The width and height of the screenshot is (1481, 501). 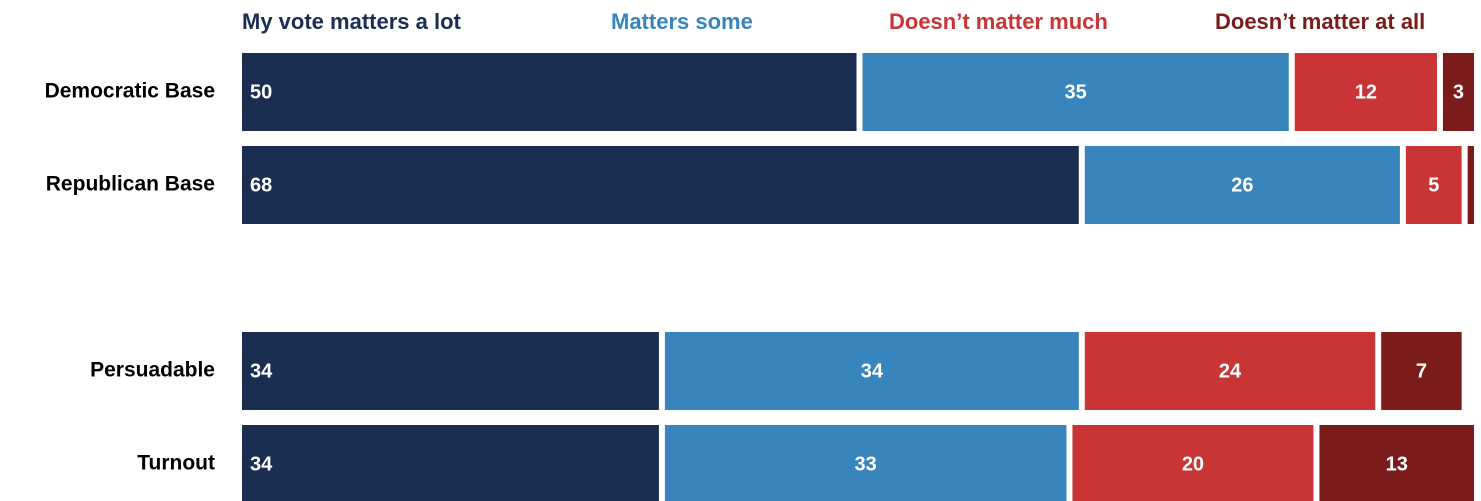 I want to click on category-label: Persuadable, so click(x=152, y=370).